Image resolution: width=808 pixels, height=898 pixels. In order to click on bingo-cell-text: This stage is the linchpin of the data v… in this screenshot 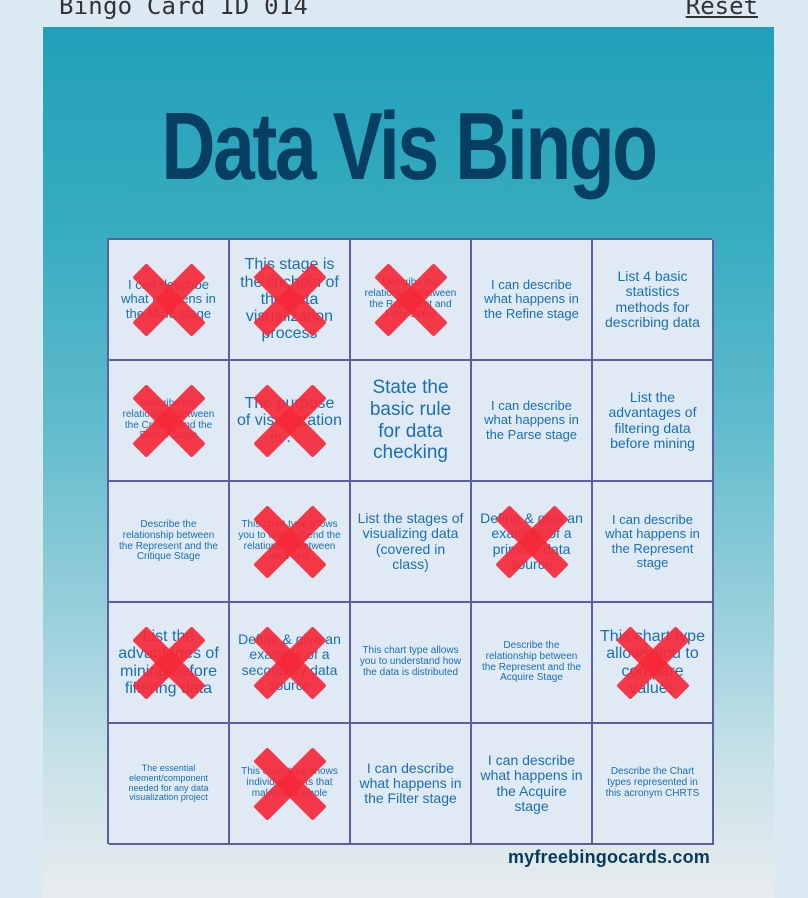, I will do `click(289, 299)`.